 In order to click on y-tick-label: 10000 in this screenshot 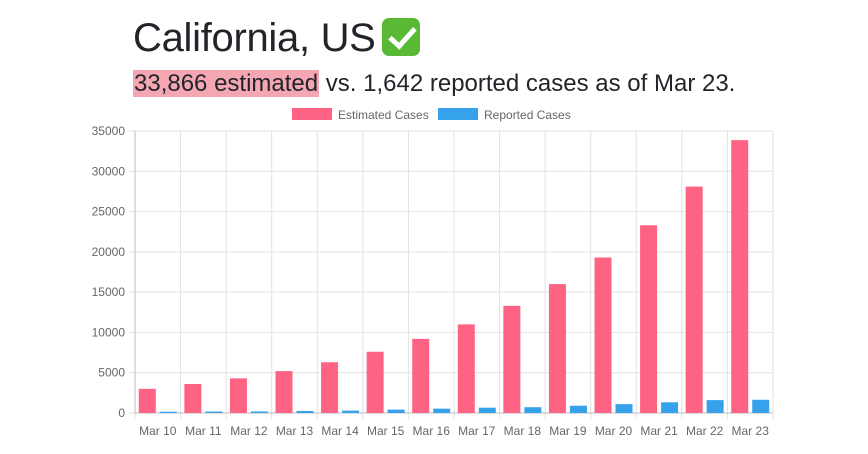, I will do `click(109, 332)`.